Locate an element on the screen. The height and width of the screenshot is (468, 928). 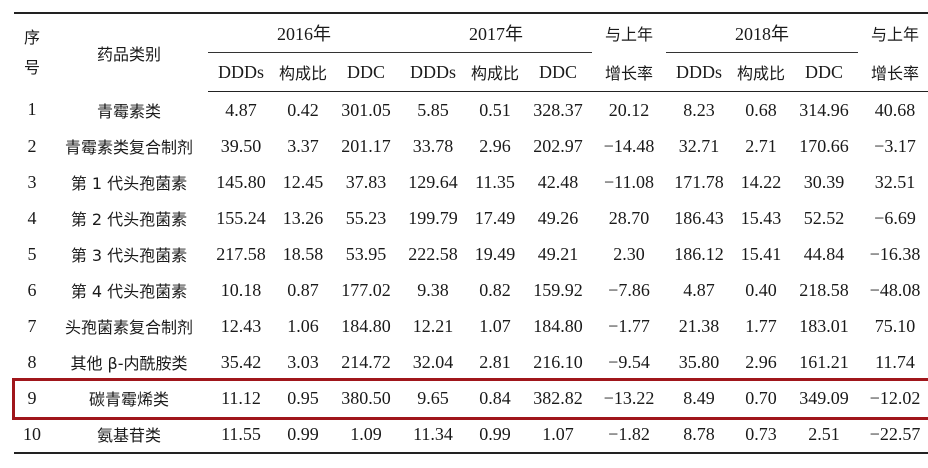
cell-ddds-2017: 199.79 is located at coordinates (433, 217).